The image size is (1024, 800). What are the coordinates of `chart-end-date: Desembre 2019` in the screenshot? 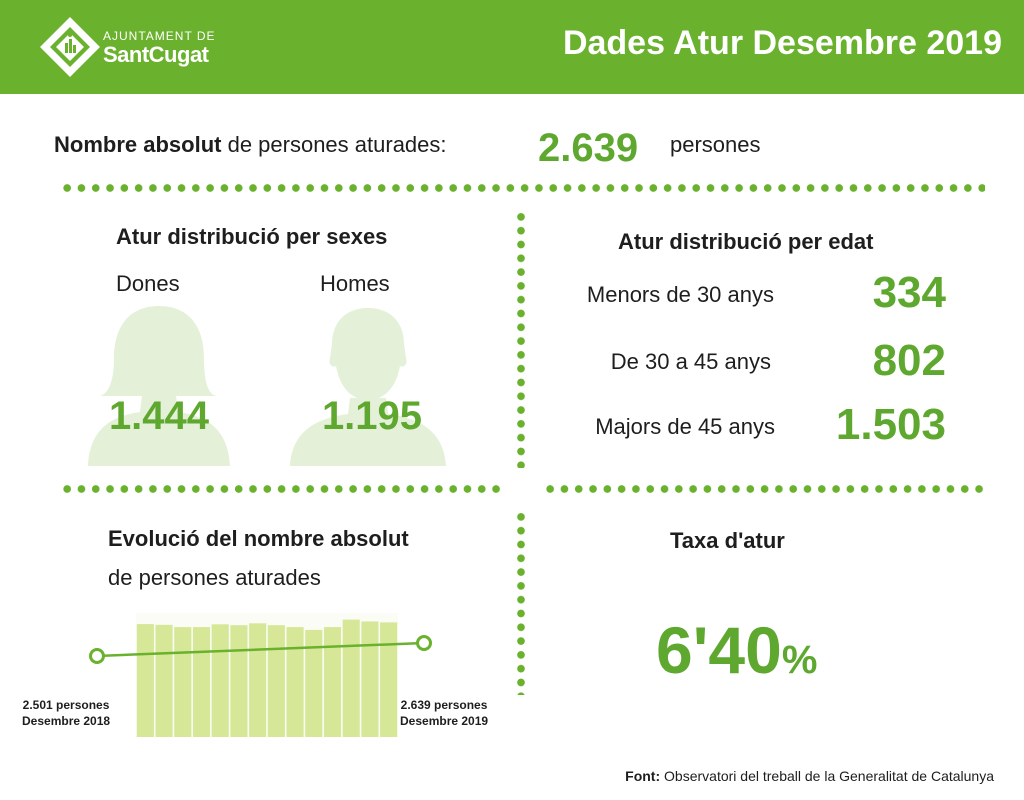 It's located at (444, 721).